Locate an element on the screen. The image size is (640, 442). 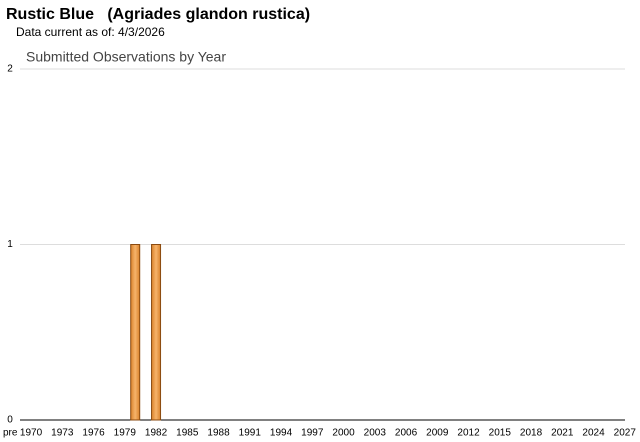
x-tick-label: 1985 is located at coordinates (187, 433).